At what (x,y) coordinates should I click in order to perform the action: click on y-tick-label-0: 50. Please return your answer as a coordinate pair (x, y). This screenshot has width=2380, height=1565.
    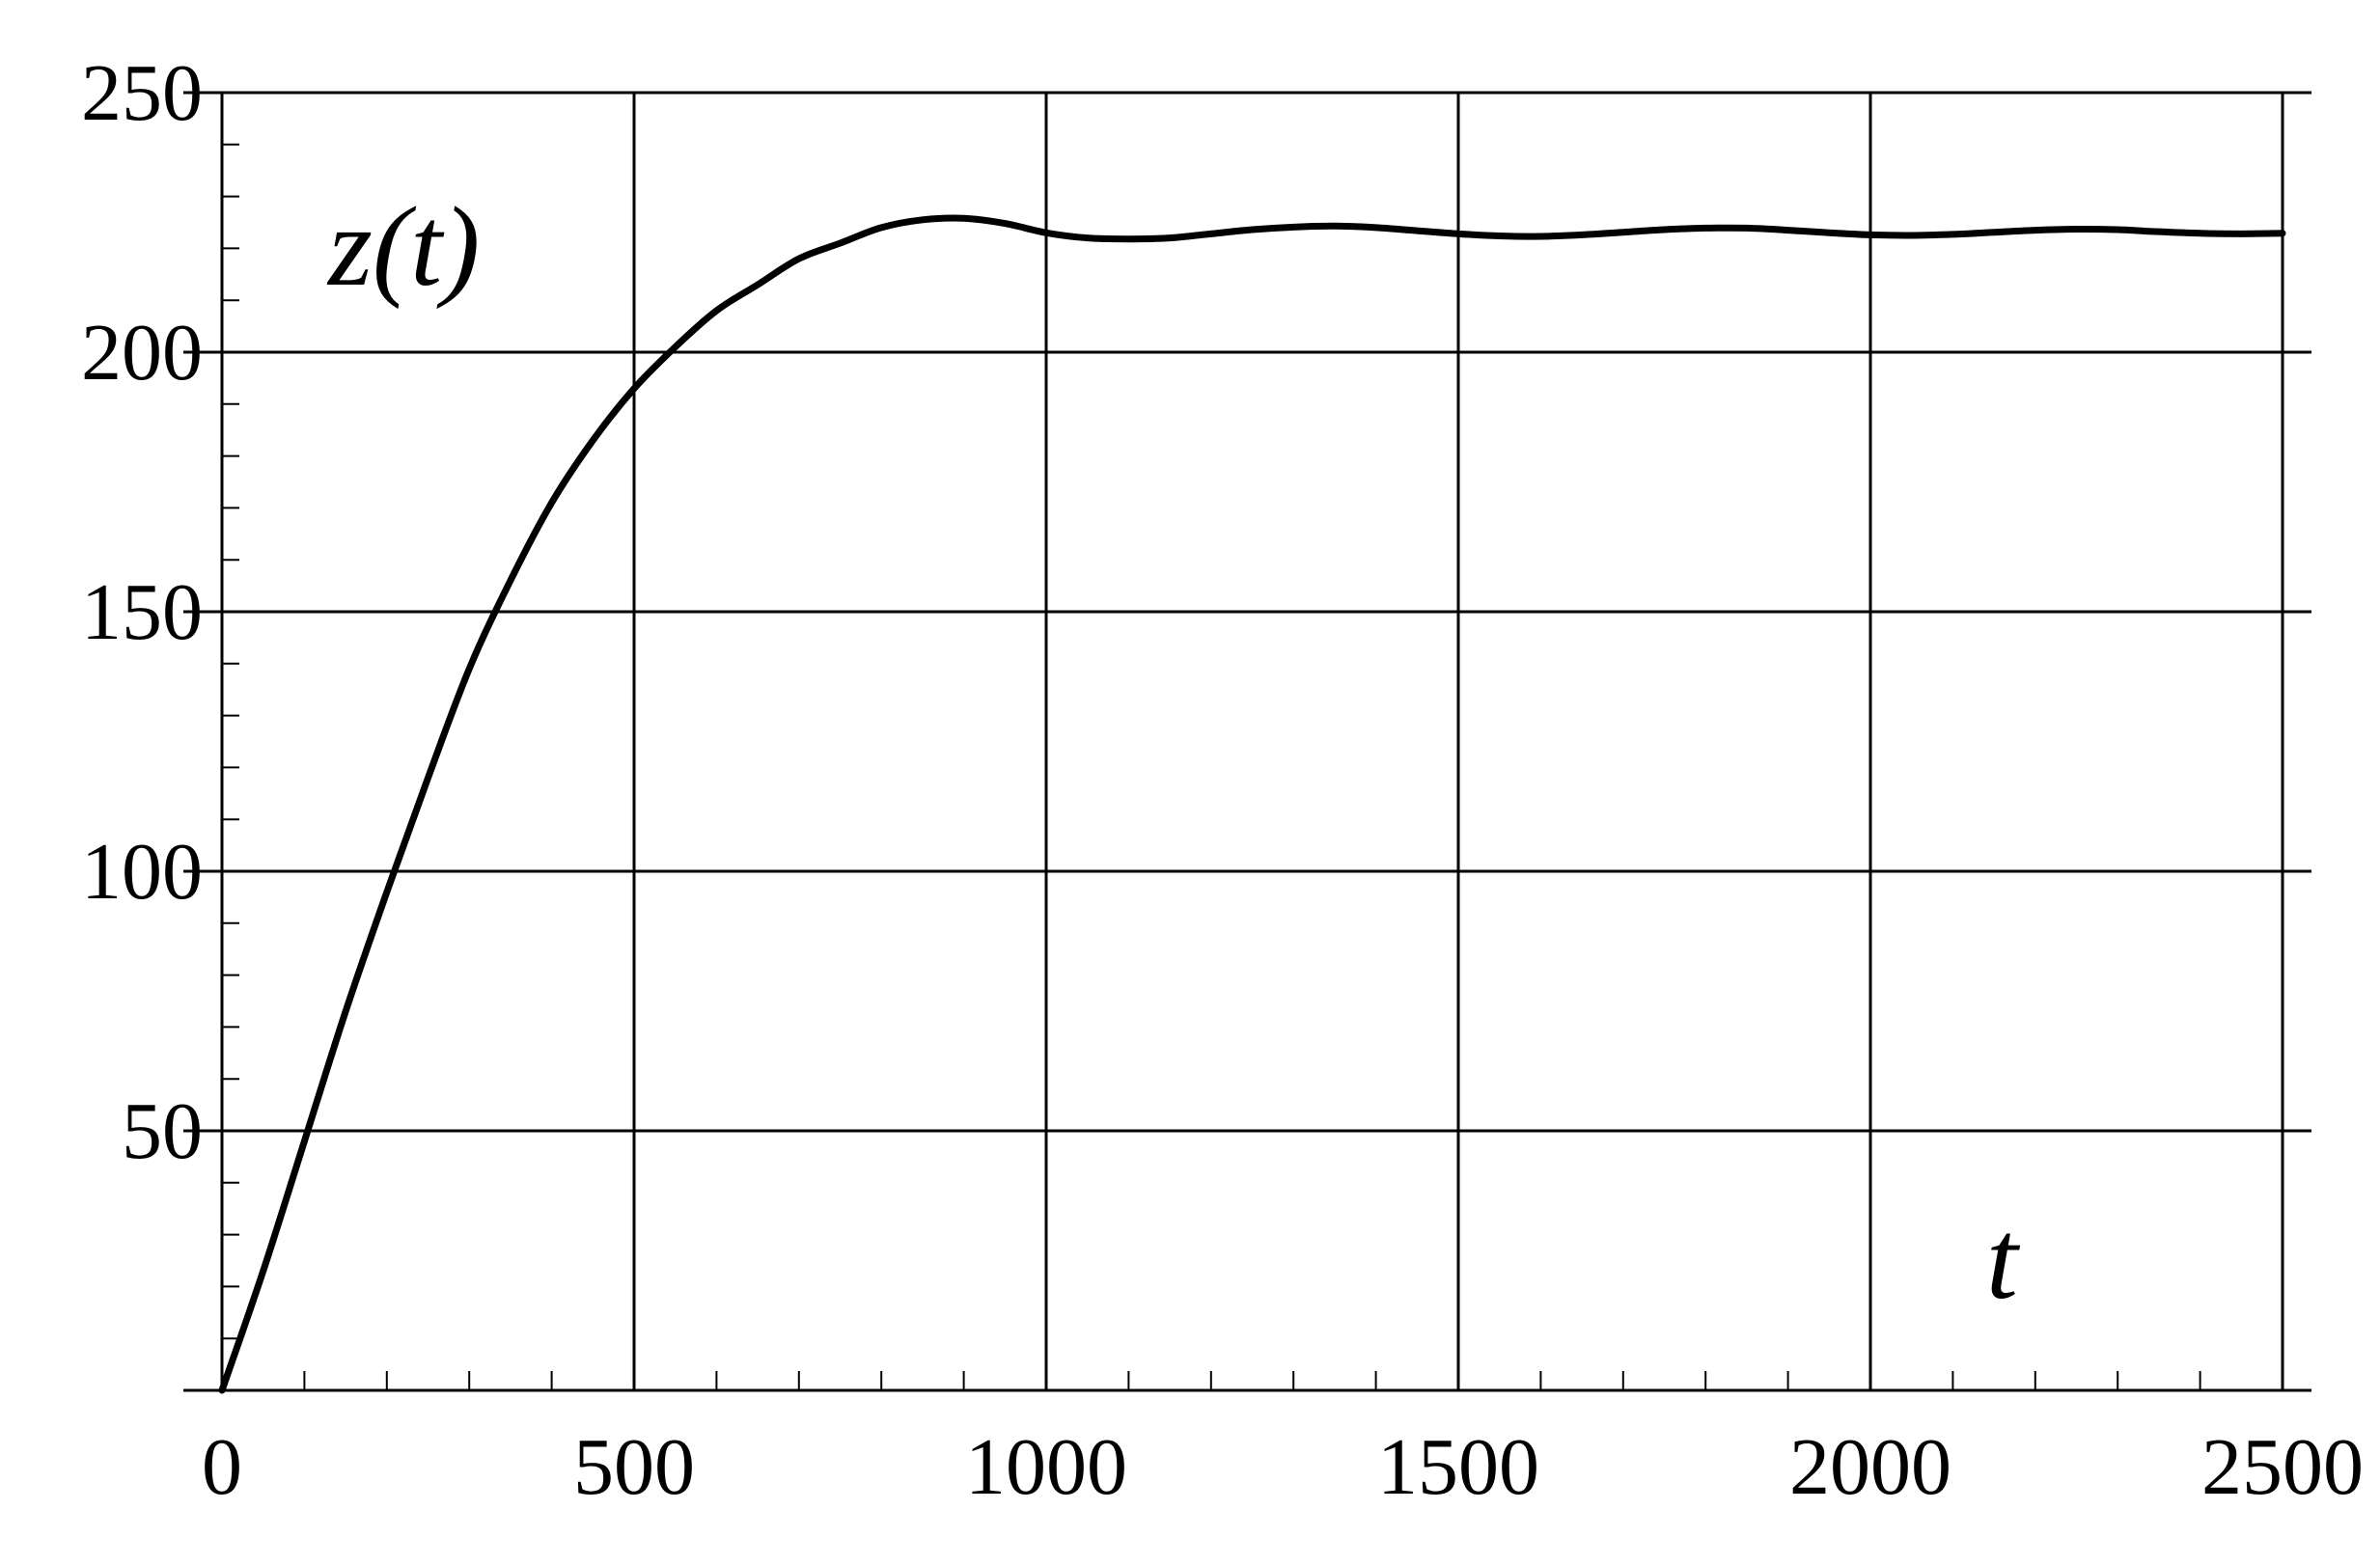
    Looking at the image, I should click on (163, 1131).